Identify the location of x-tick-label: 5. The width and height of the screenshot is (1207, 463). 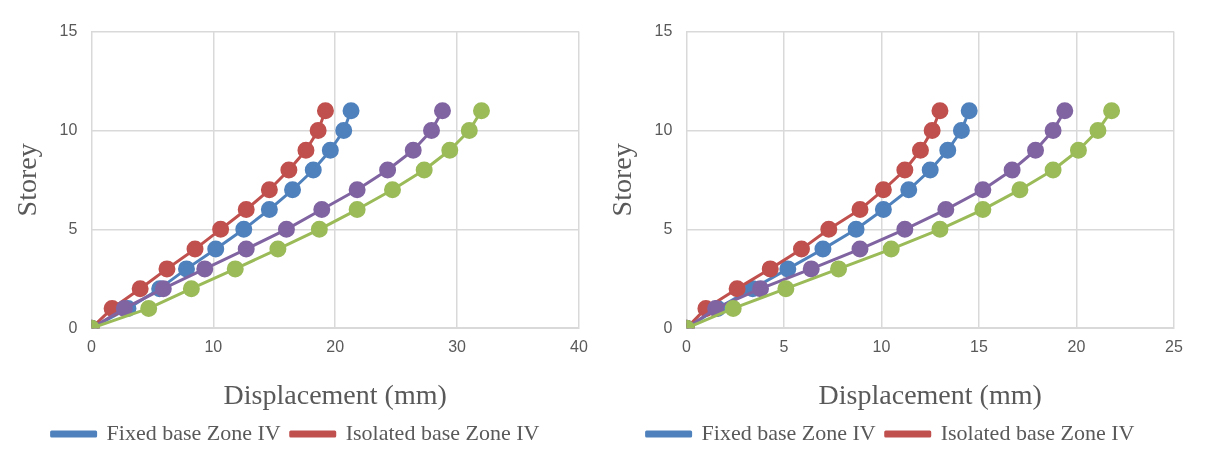
(784, 347).